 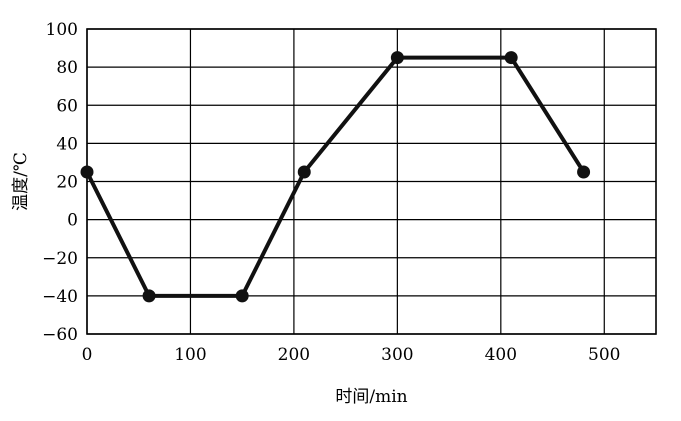 What do you see at coordinates (604, 355) in the screenshot?
I see `x-tick-label: 500` at bounding box center [604, 355].